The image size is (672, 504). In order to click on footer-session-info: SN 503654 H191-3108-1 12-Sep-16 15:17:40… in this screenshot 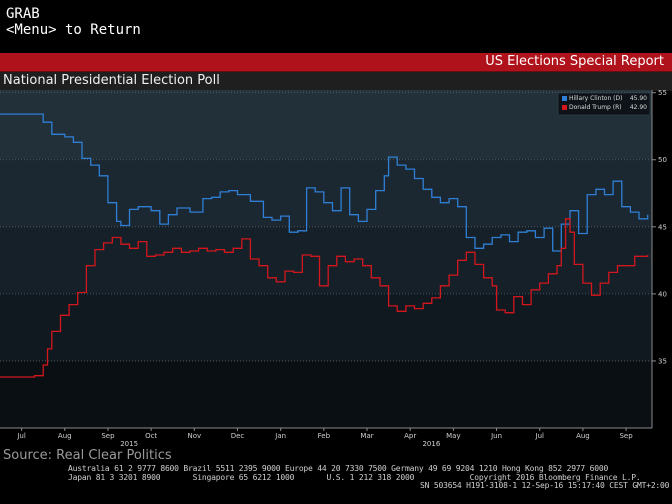, I will do `click(545, 485)`.